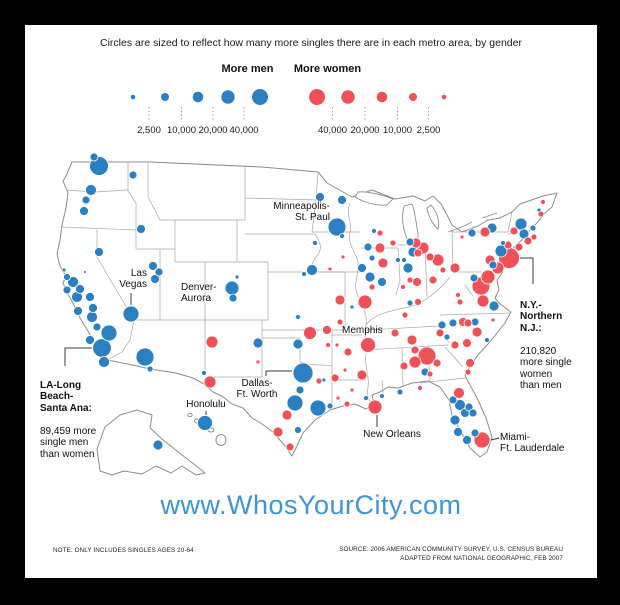 This screenshot has width=620, height=605. Describe the element at coordinates (199, 293) in the screenshot. I see `label-denver-aurora: Denver- Aurora` at that location.